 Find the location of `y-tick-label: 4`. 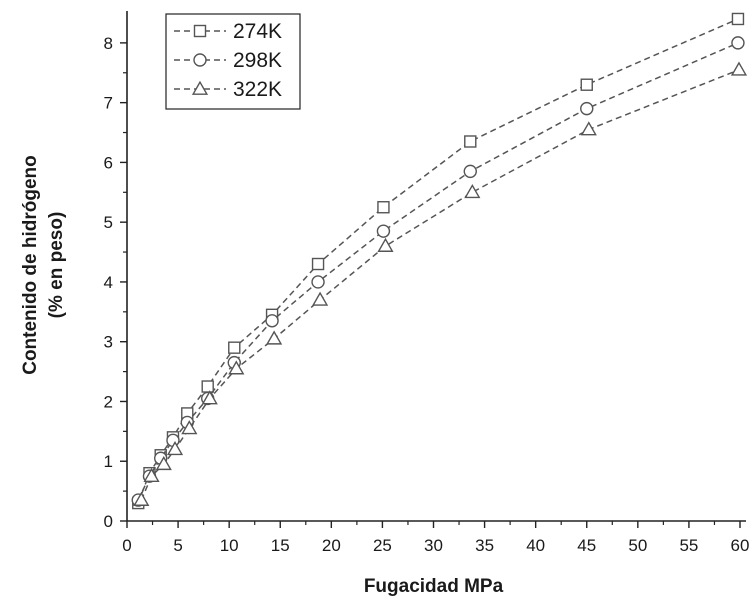

y-tick-label: 4 is located at coordinates (108, 282).